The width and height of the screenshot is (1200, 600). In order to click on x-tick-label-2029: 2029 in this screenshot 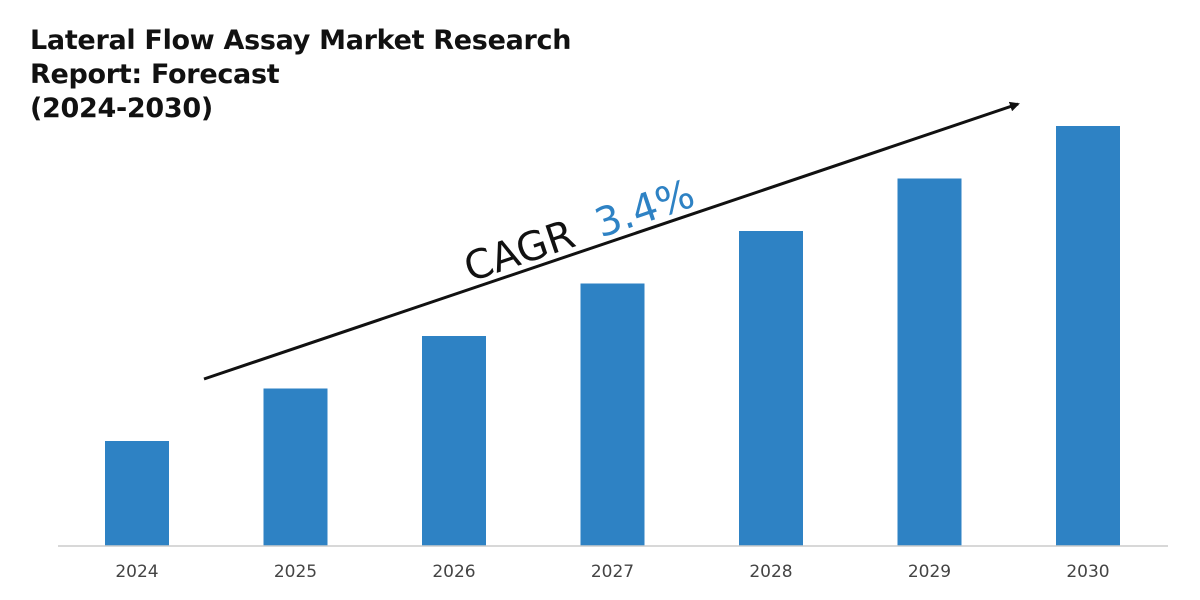, I will do `click(929, 572)`.